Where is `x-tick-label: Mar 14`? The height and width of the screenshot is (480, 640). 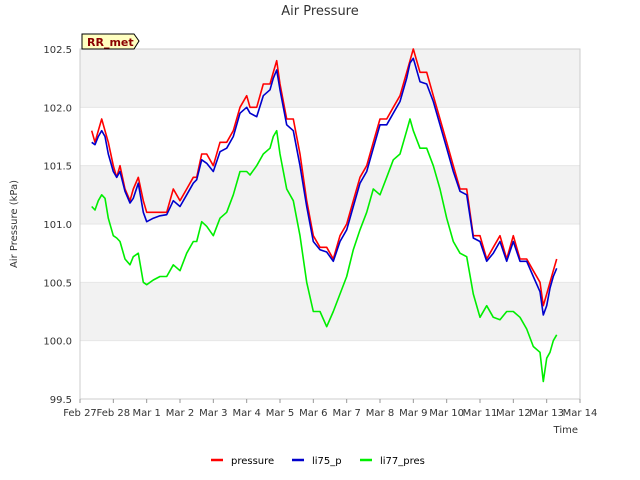 x-tick-label: Mar 14 is located at coordinates (580, 413).